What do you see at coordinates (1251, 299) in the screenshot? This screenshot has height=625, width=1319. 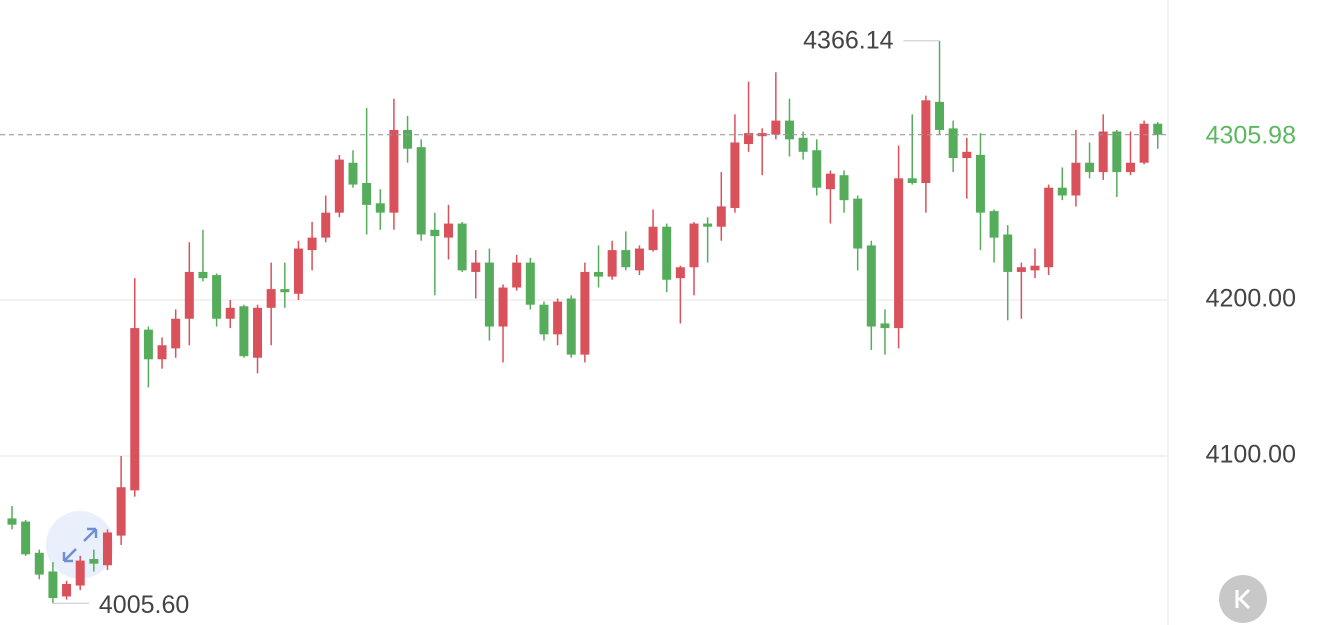 I see `y-tick-label: 4200.00` at bounding box center [1251, 299].